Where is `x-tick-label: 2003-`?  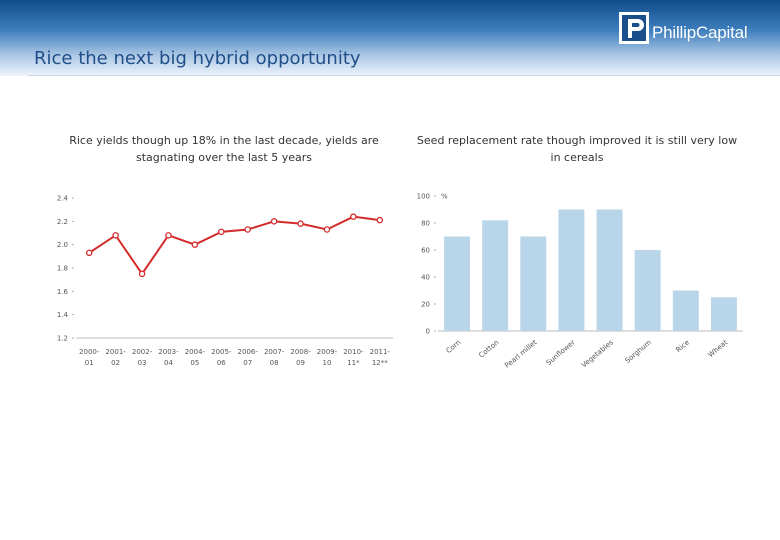
x-tick-label: 2003- is located at coordinates (168, 352).